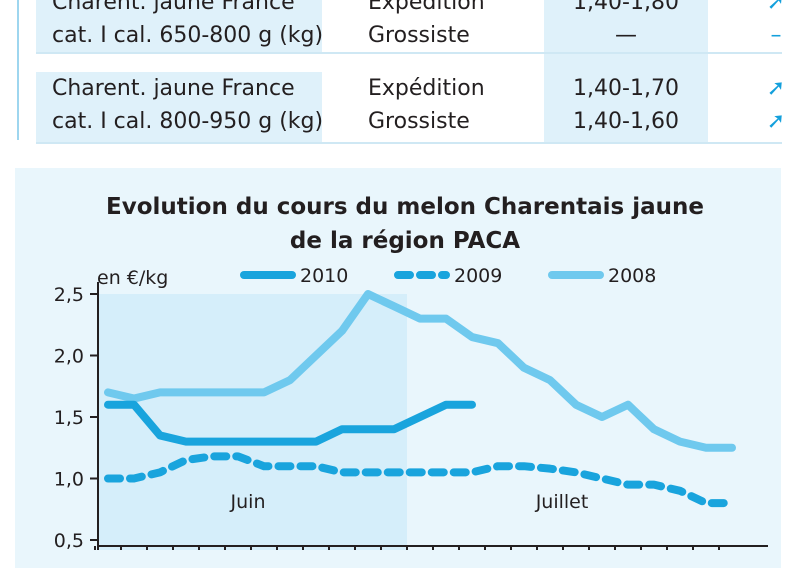 Image resolution: width=800 pixels, height=568 pixels. Describe the element at coordinates (290, 423) in the screenshot. I see `series-line-2010` at that location.